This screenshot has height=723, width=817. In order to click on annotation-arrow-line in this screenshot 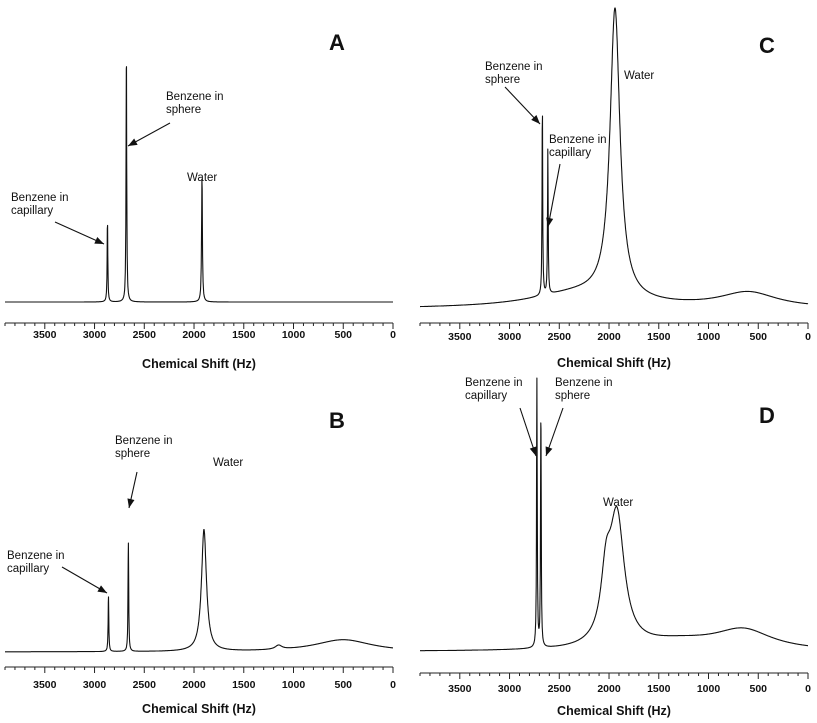, I will do `click(554, 195)`.